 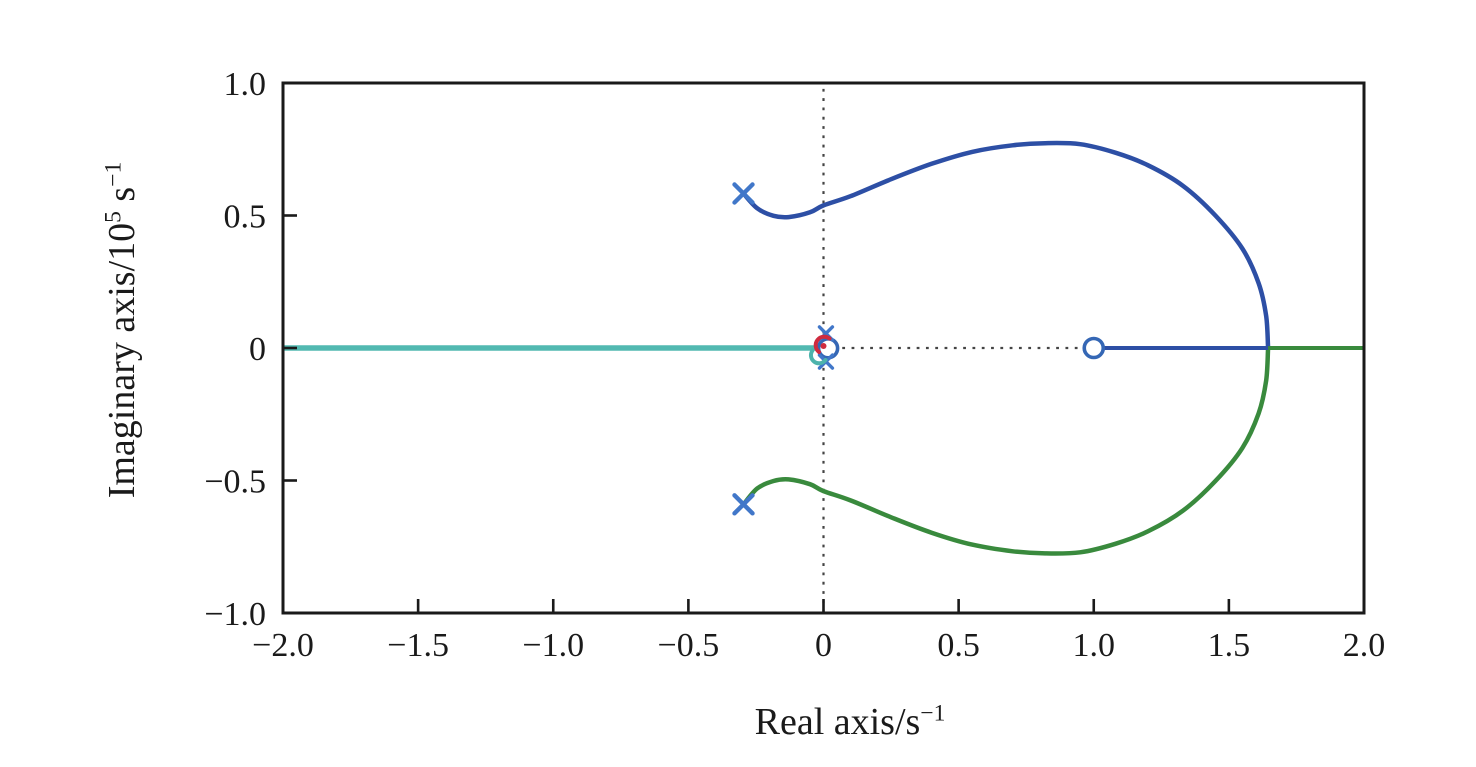 I want to click on origin-red-dot, so click(x=823, y=346).